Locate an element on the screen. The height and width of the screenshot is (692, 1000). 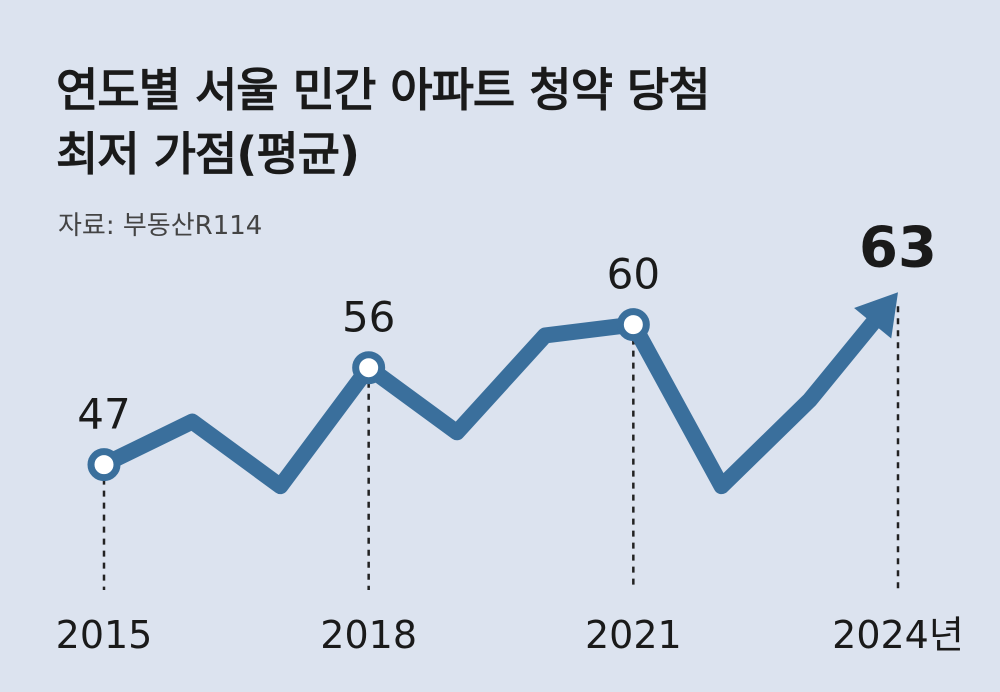
title-line-1: 연도별 서울 민간 아파트 청약 당첨 is located at coordinates (383, 90).